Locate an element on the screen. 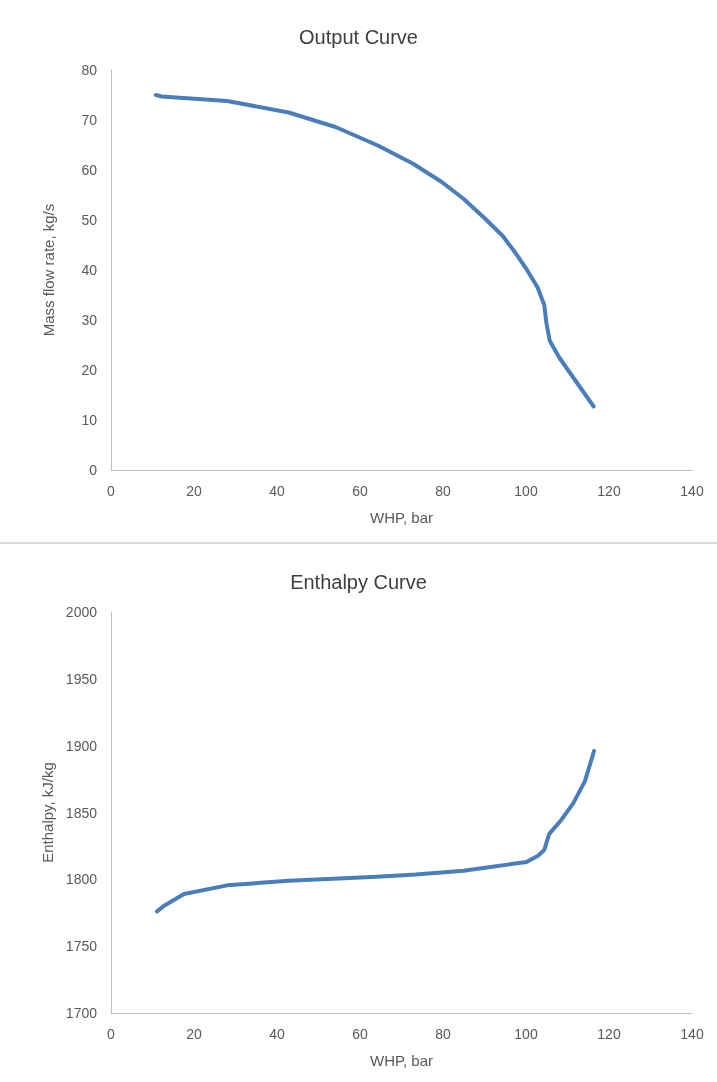  y-axis-title: Enthalpy, kJ/kg is located at coordinates (47, 812).